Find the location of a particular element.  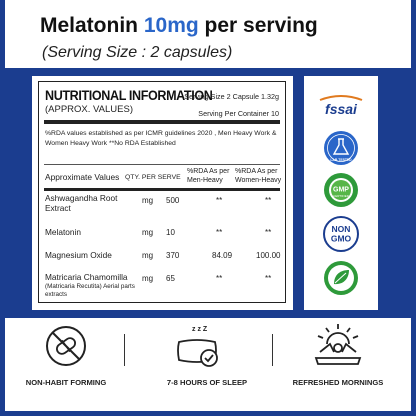

gmp-certified-badge: GMP CERTIFIED is located at coordinates (341, 190).